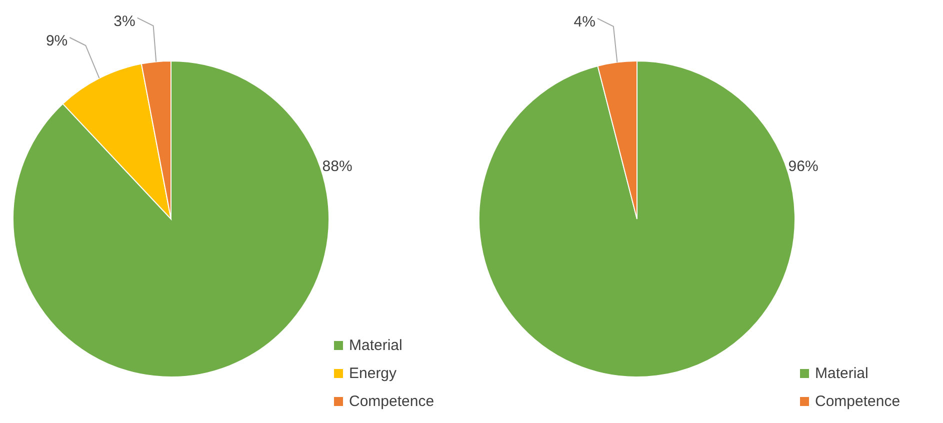 The image size is (943, 423). What do you see at coordinates (585, 21) in the screenshot?
I see `data-label: 4%` at bounding box center [585, 21].